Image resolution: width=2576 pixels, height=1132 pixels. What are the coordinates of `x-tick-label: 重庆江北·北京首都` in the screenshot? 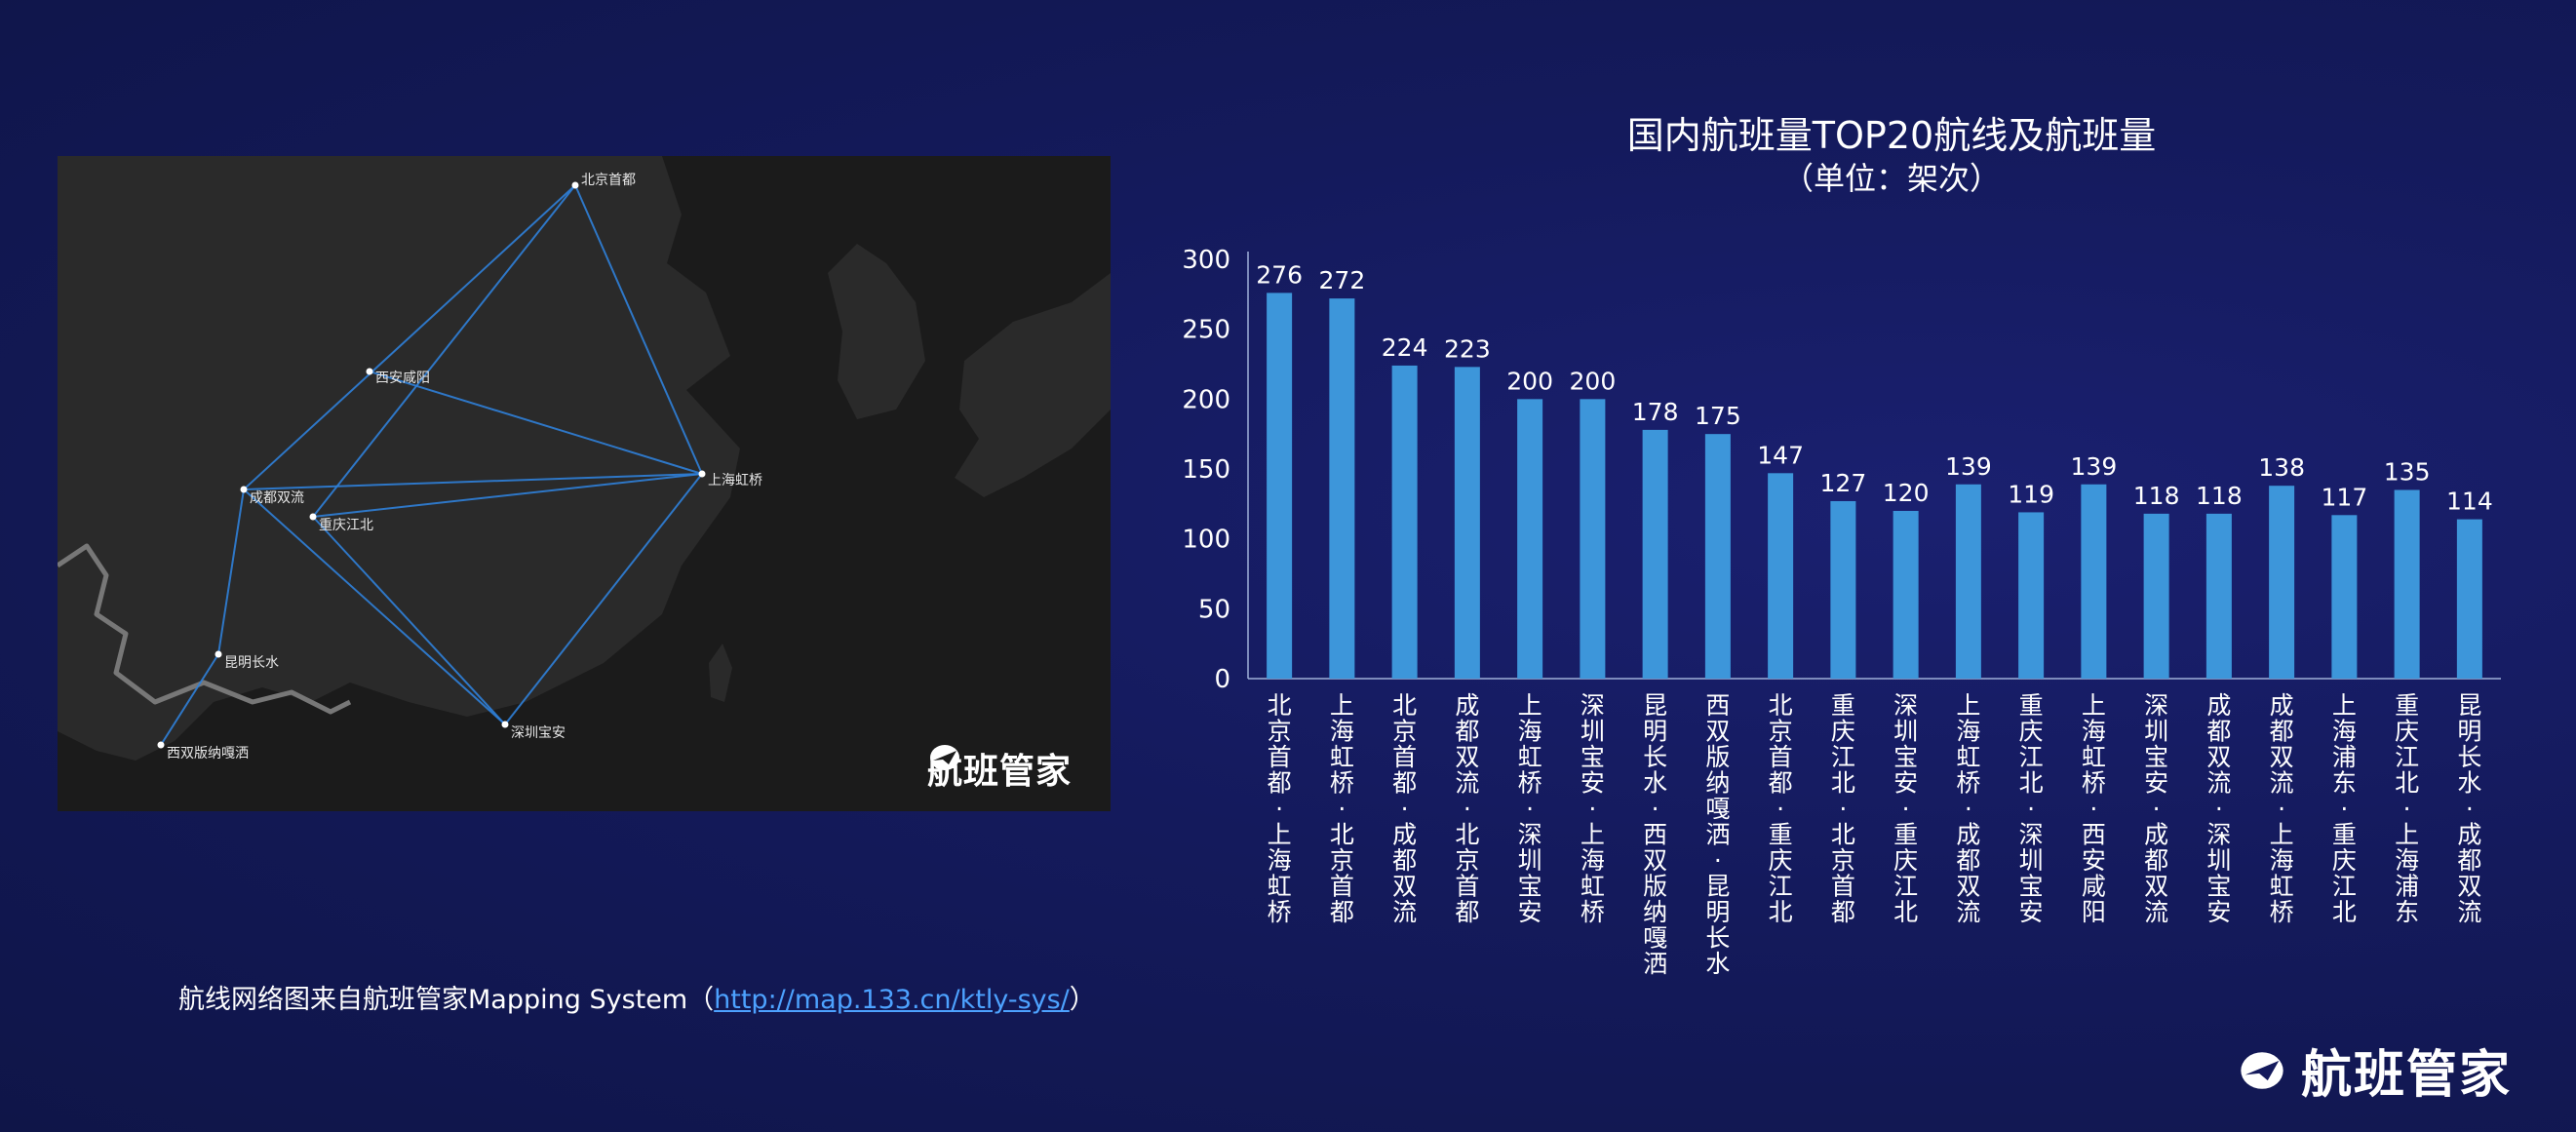 It's located at (1843, 808).